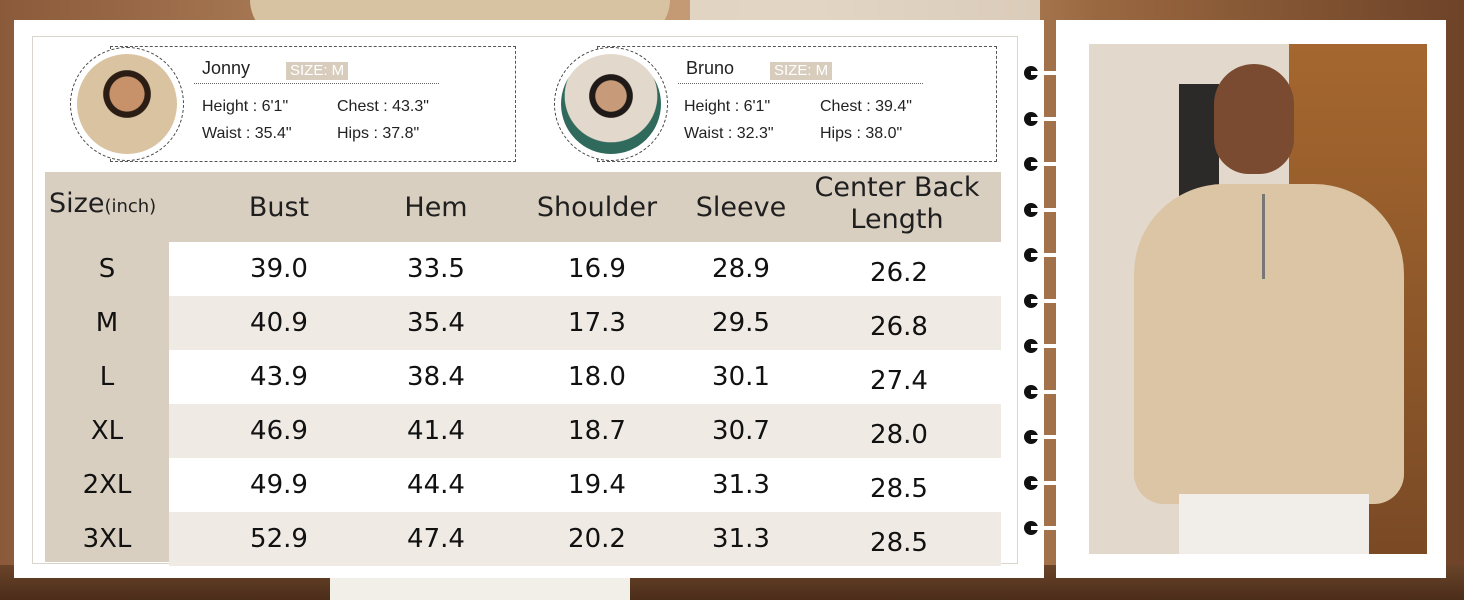 This screenshot has width=1464, height=600. I want to click on cell-hem: 41.4, so click(436, 431).